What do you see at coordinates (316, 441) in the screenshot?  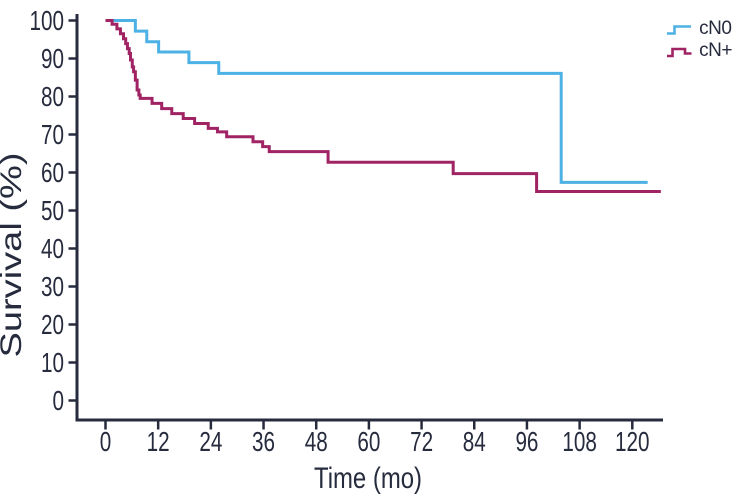 I see `x-tick-label: 48` at bounding box center [316, 441].